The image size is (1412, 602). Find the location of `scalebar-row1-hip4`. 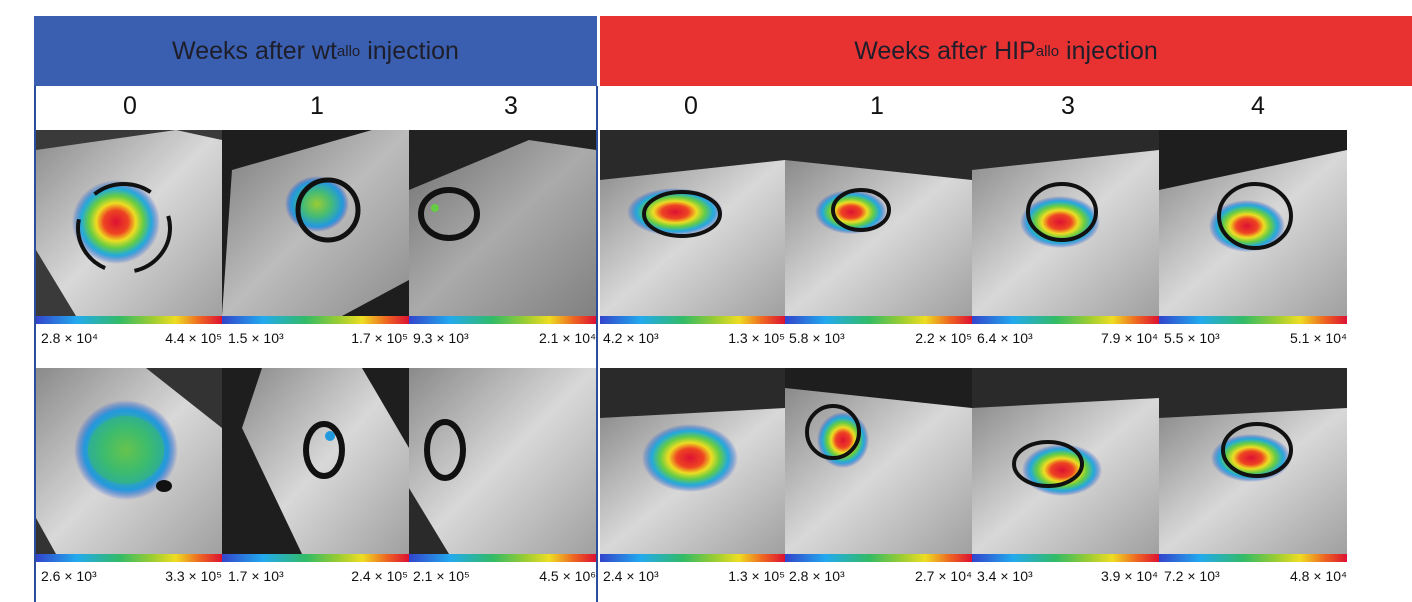

scalebar-row1-hip4 is located at coordinates (1253, 320).